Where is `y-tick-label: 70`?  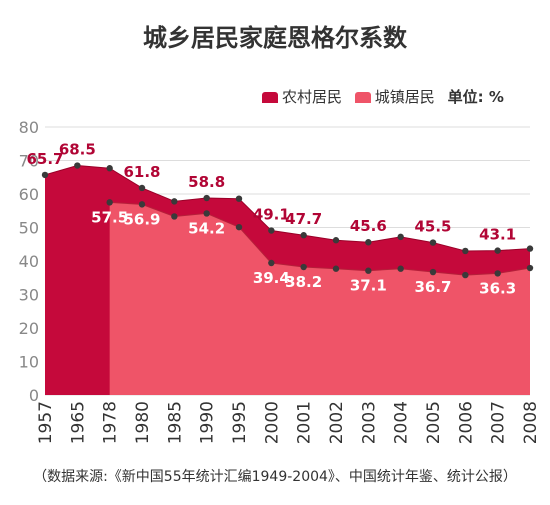 y-tick-label: 70 is located at coordinates (29, 161).